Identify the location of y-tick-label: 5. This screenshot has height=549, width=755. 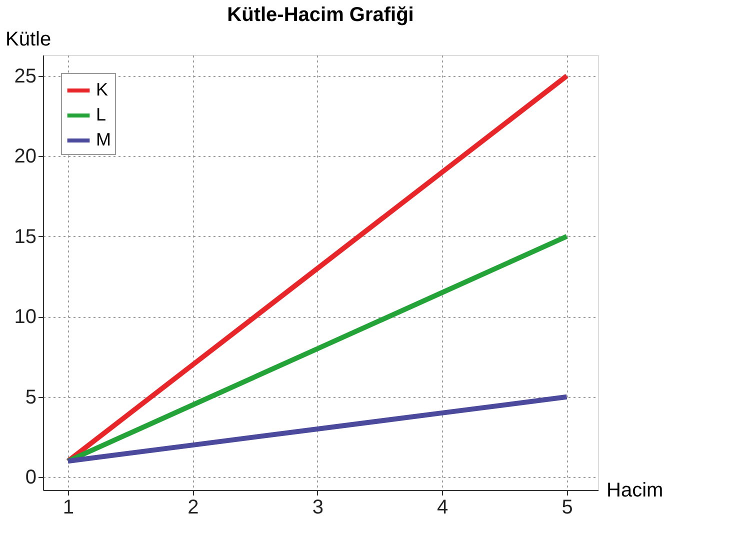
(30, 397).